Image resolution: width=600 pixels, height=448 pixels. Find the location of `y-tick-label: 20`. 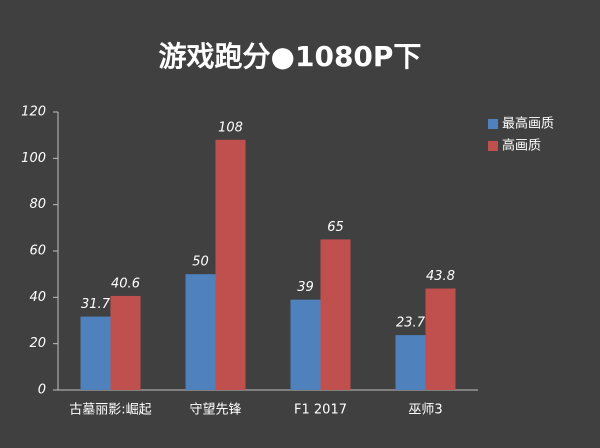

y-tick-label: 20 is located at coordinates (37, 343).